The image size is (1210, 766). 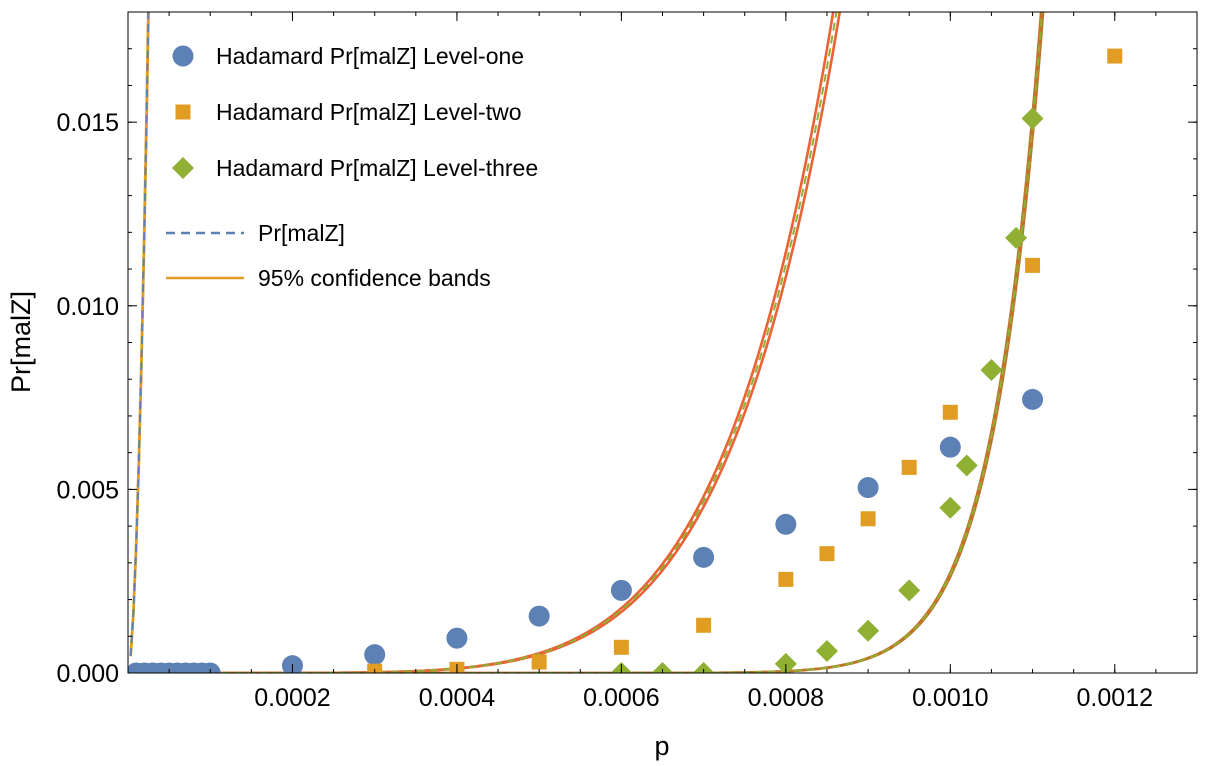 What do you see at coordinates (255, 233) in the screenshot?
I see `legend-item-4: Pr[malZ]` at bounding box center [255, 233].